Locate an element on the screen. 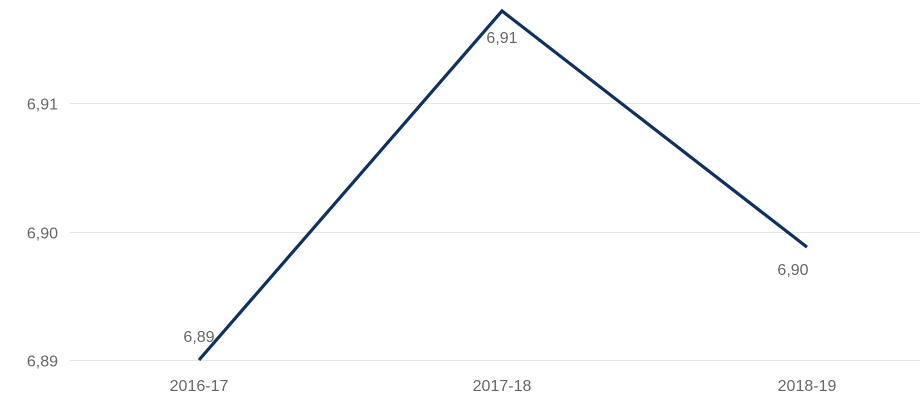 The image size is (920, 402). y-tick-label: 6,89 is located at coordinates (42, 362).